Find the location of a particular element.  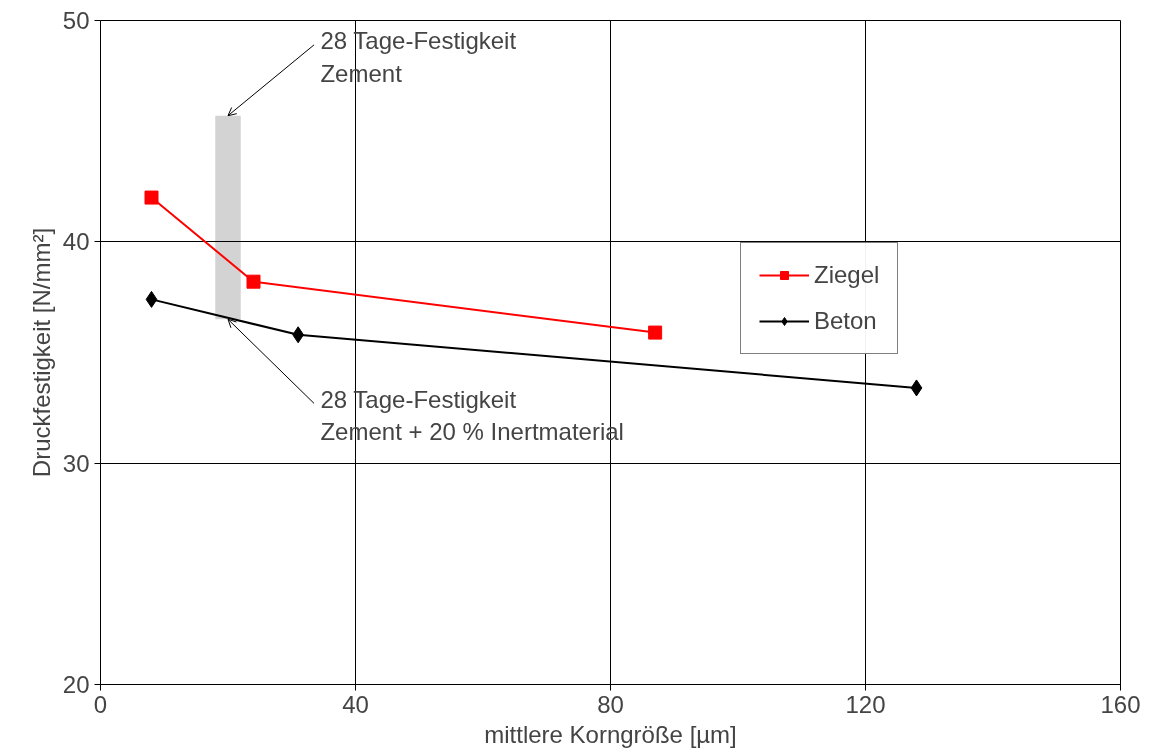

y-axis-title: Druckfestigkeit [N/mm²] is located at coordinates (41, 352).